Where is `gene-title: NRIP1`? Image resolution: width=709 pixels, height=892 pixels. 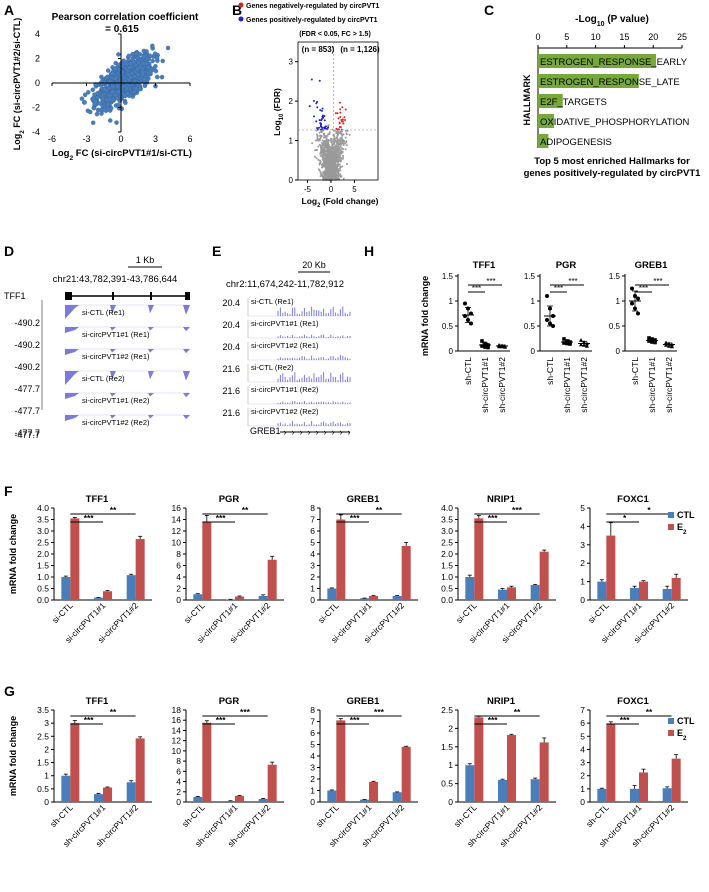
gene-title: NRIP1 is located at coordinates (501, 499).